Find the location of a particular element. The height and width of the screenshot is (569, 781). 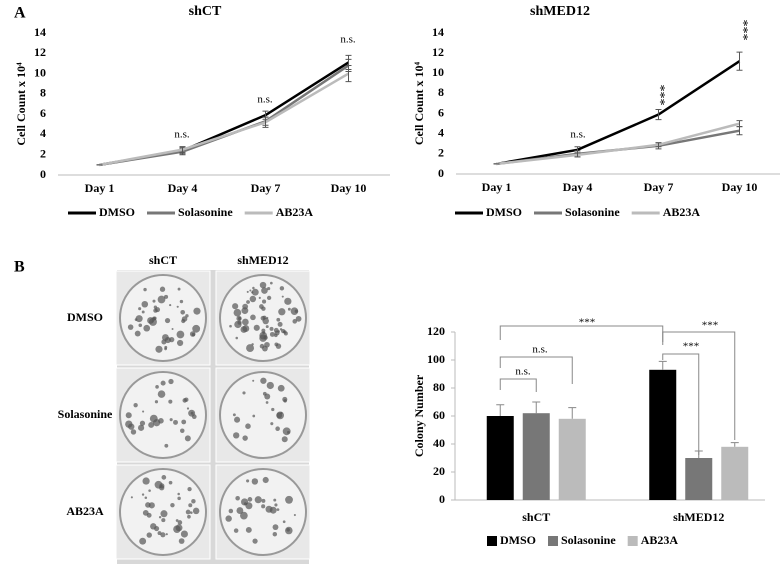

x-tick-label: shMED12 is located at coordinates (698, 517).